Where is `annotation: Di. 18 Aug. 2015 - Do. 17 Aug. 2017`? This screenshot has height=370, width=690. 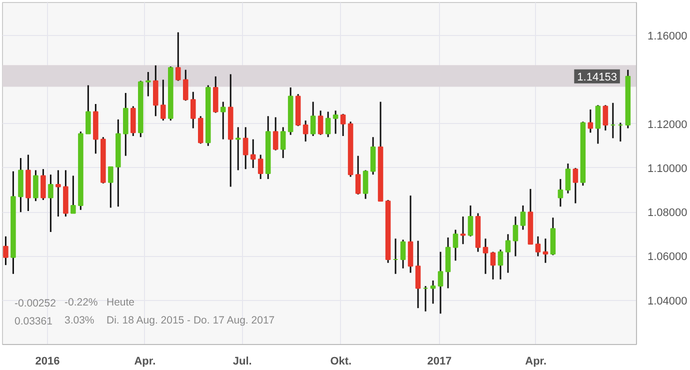 annotation: Di. 18 Aug. 2015 - Do. 17 Aug. 2017 is located at coordinates (190, 320).